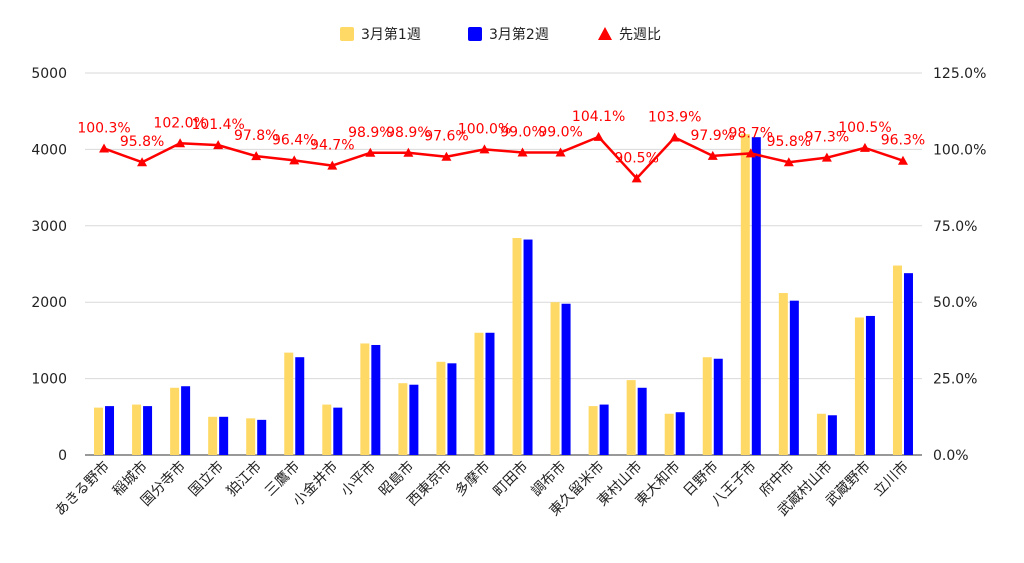 The image size is (1024, 563). I want to click on y-left-tick-label: 0, so click(62, 456).